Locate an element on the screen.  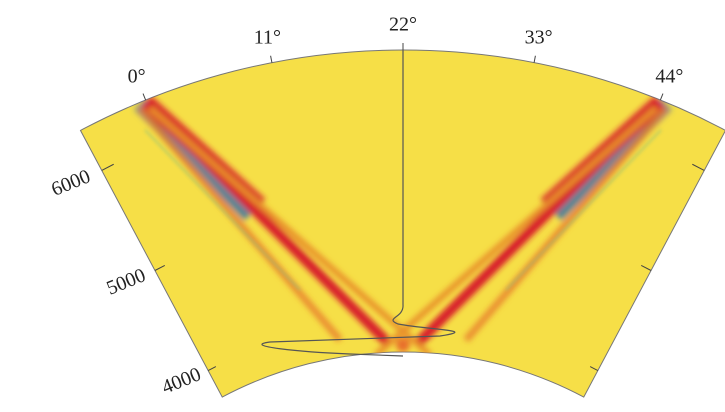
theta-tick-label: 33° is located at coordinates (539, 38).